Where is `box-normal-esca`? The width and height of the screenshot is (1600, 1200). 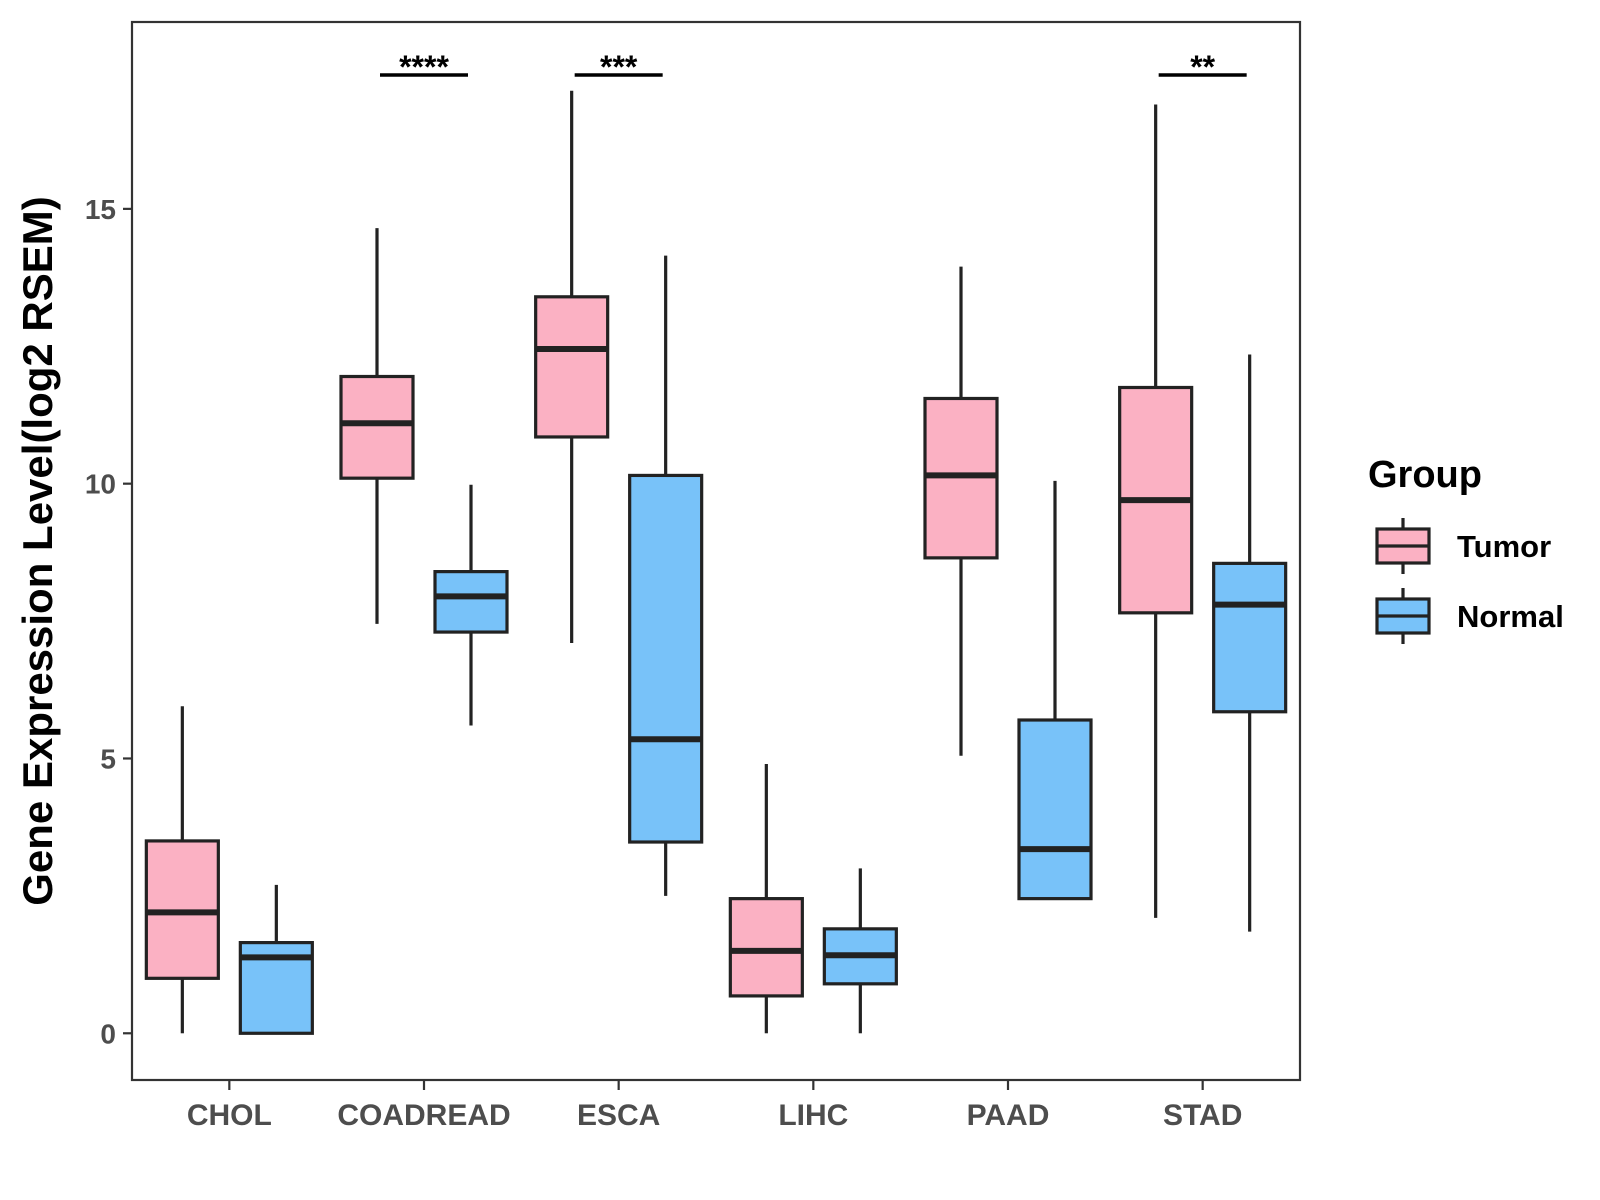 box-normal-esca is located at coordinates (666, 575).